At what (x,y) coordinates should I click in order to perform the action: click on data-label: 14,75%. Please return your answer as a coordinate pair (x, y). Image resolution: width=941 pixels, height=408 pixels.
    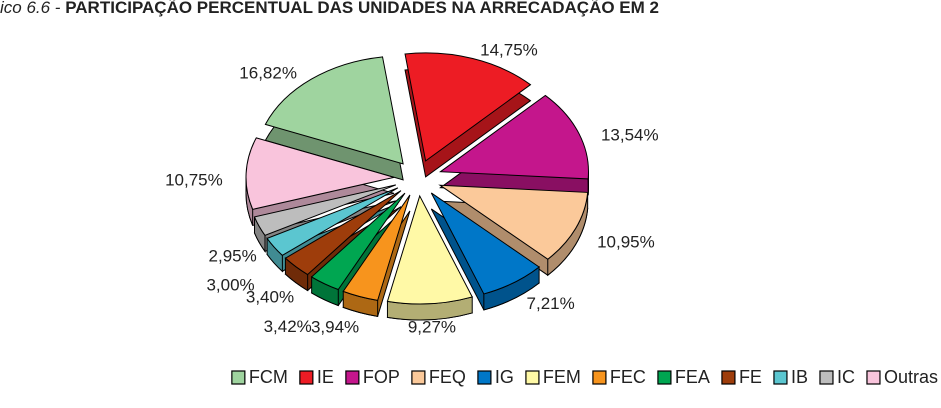
    Looking at the image, I should click on (509, 49).